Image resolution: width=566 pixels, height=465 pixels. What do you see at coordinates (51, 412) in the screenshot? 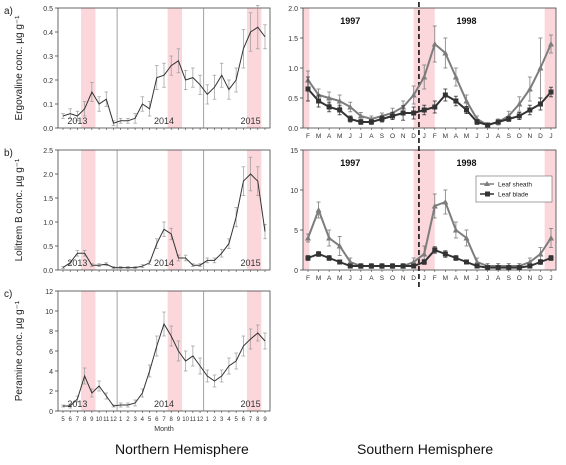
I see `y-tick-label: 0` at bounding box center [51, 412].